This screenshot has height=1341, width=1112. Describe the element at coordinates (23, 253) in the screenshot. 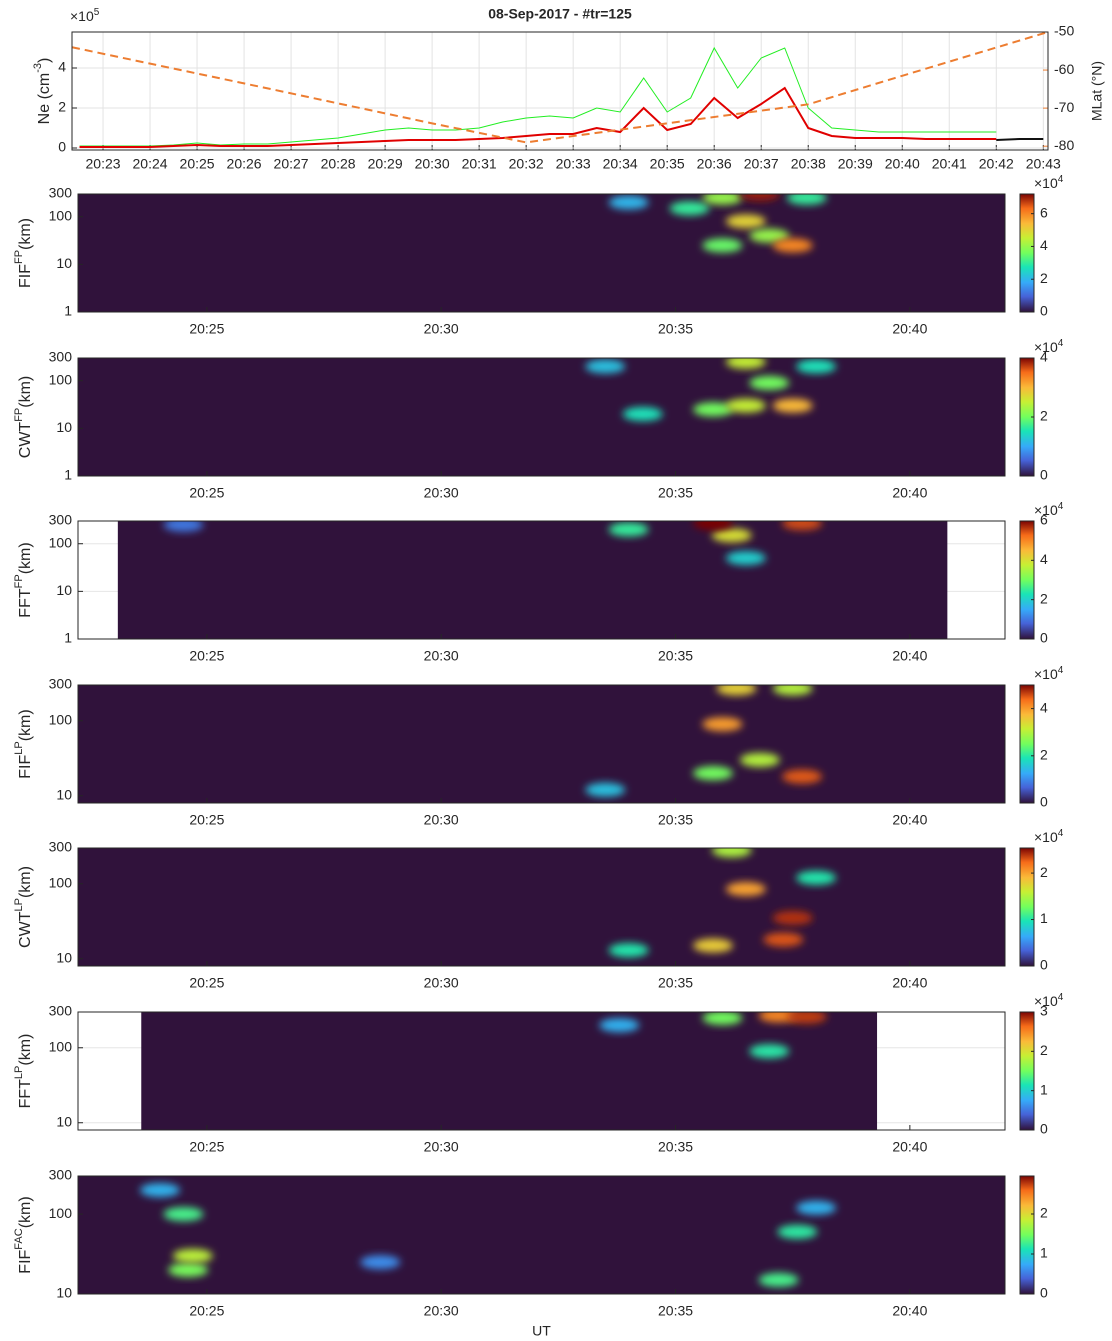

I see `y-axis-label: FIFFP(km)` at that location.